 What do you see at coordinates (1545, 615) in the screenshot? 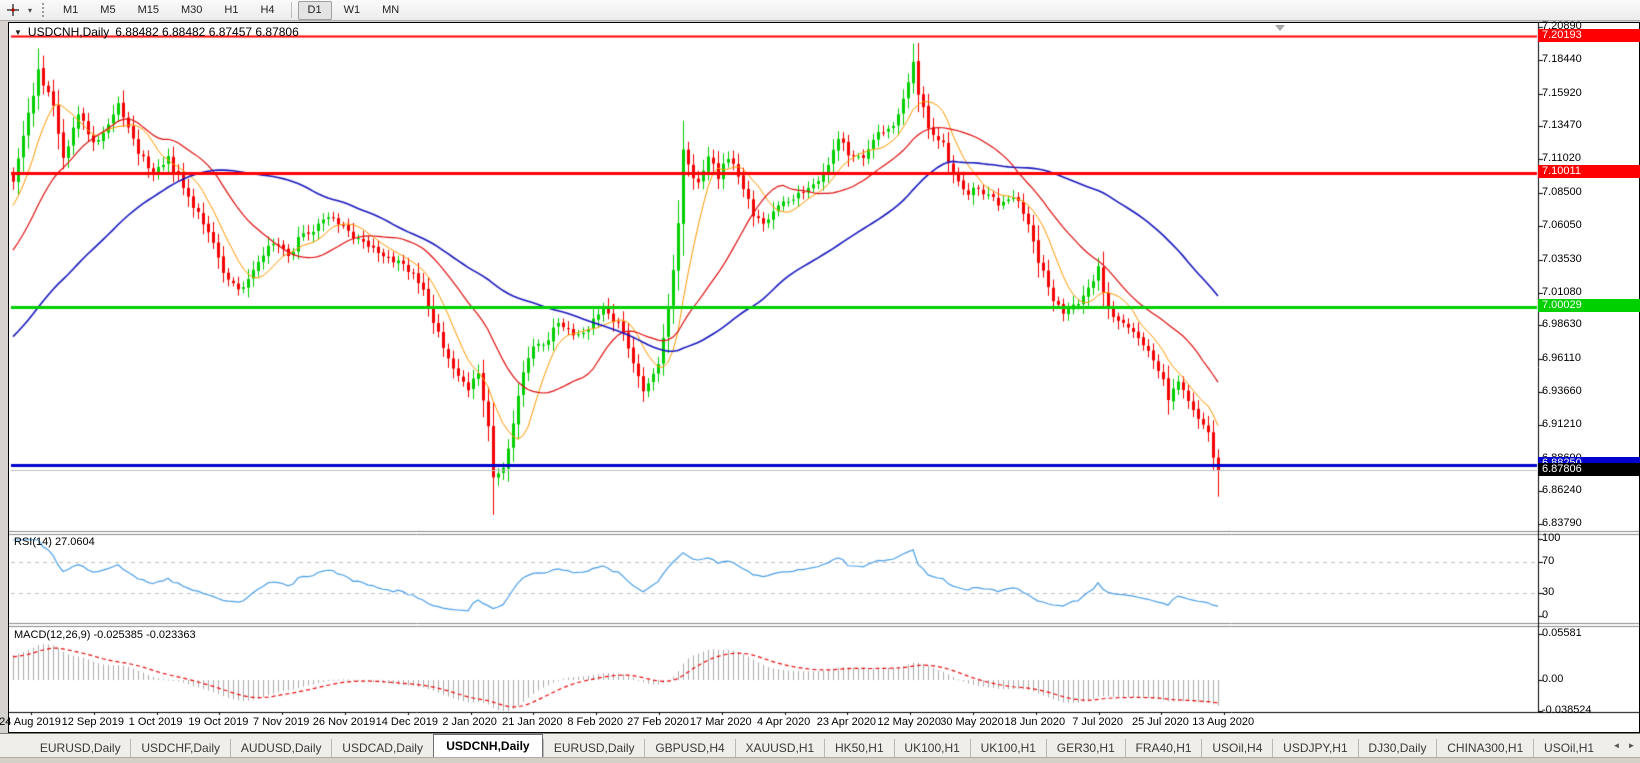
I see `rsi-axis-tick: 0` at bounding box center [1545, 615].